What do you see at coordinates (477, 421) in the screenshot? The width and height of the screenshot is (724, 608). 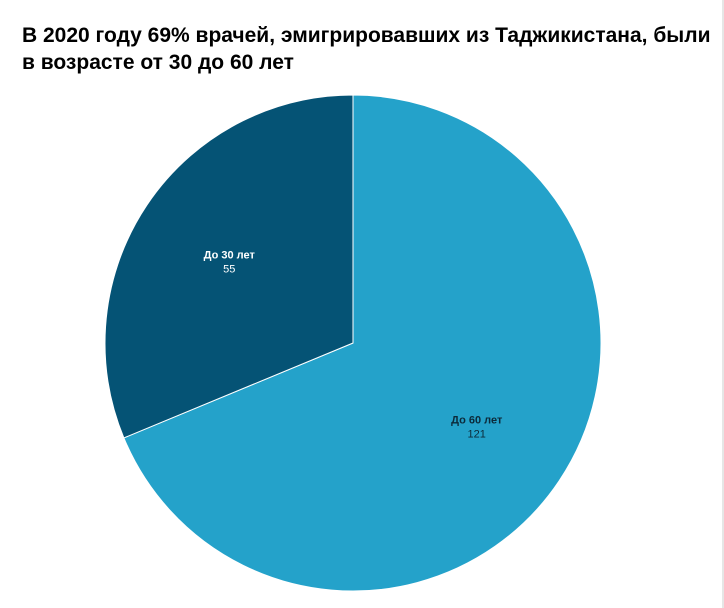 I see `slice-label-1: До 60 лет` at bounding box center [477, 421].